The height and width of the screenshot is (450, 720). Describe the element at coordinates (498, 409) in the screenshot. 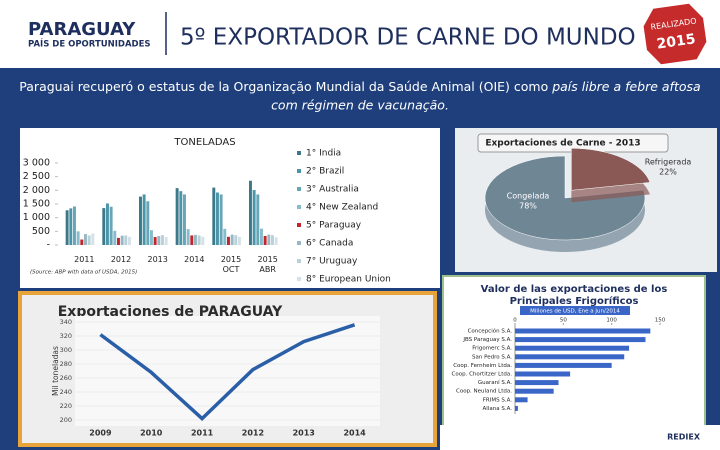

I see `y-tick-label: Allana S.A.` at that location.